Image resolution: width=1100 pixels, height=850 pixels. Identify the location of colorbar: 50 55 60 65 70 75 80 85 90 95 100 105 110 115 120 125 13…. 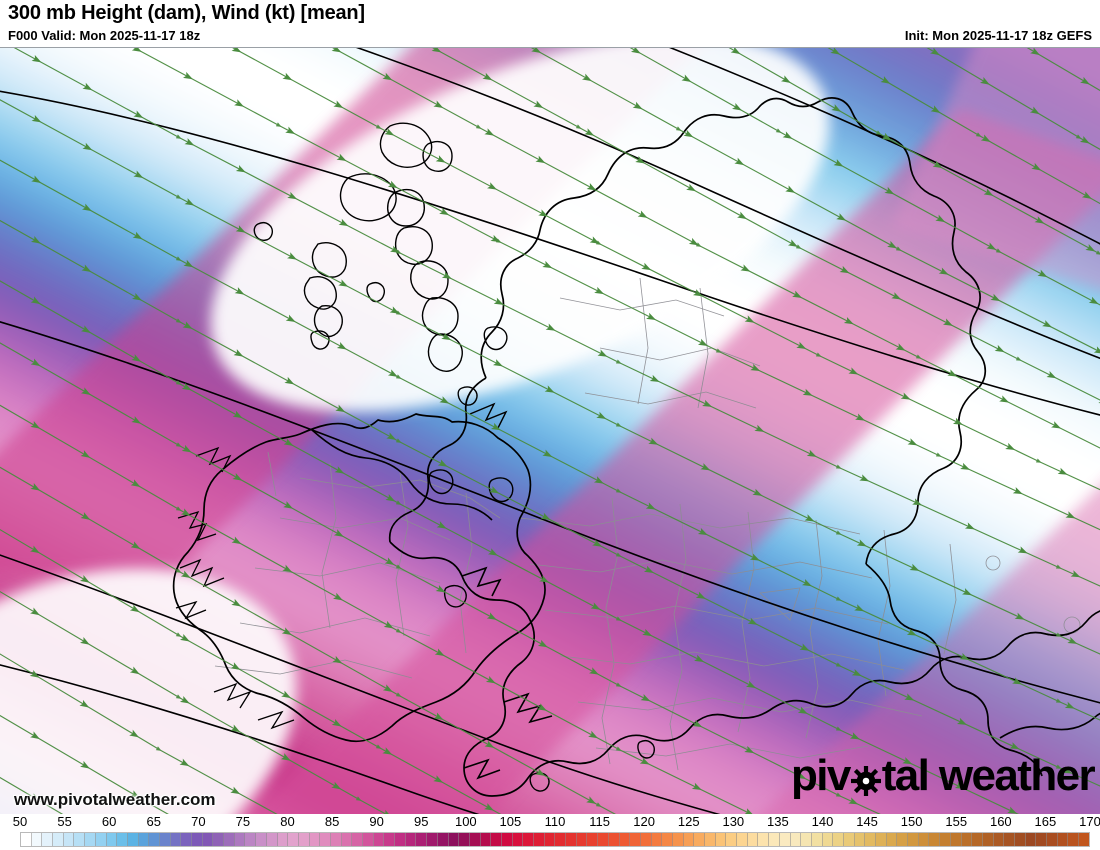
(550, 832).